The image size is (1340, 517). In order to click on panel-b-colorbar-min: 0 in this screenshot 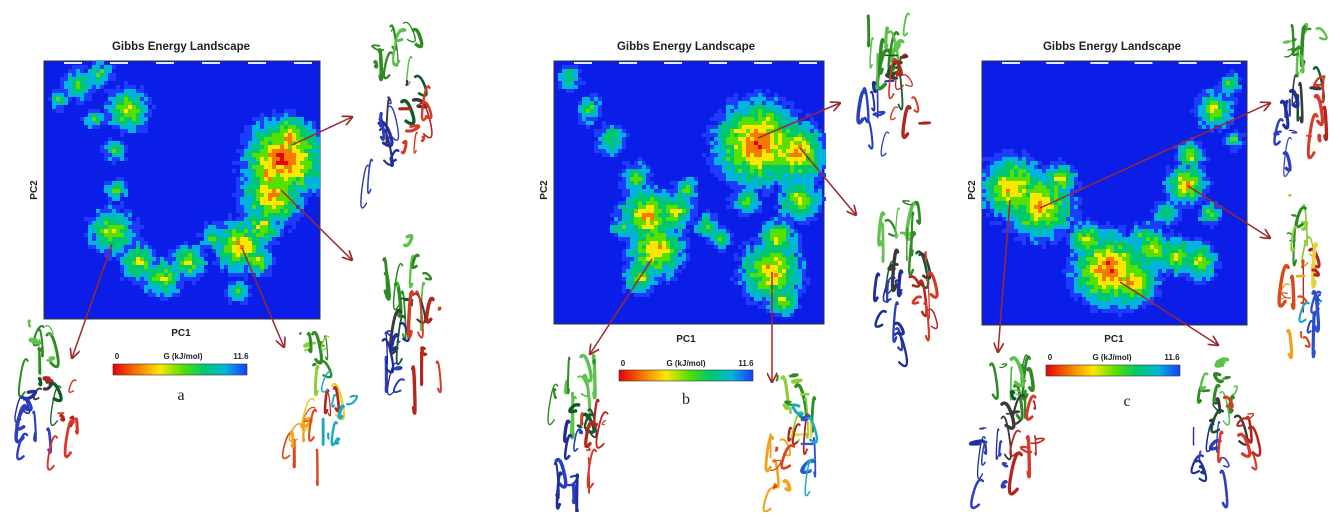, I will do `click(623, 363)`.